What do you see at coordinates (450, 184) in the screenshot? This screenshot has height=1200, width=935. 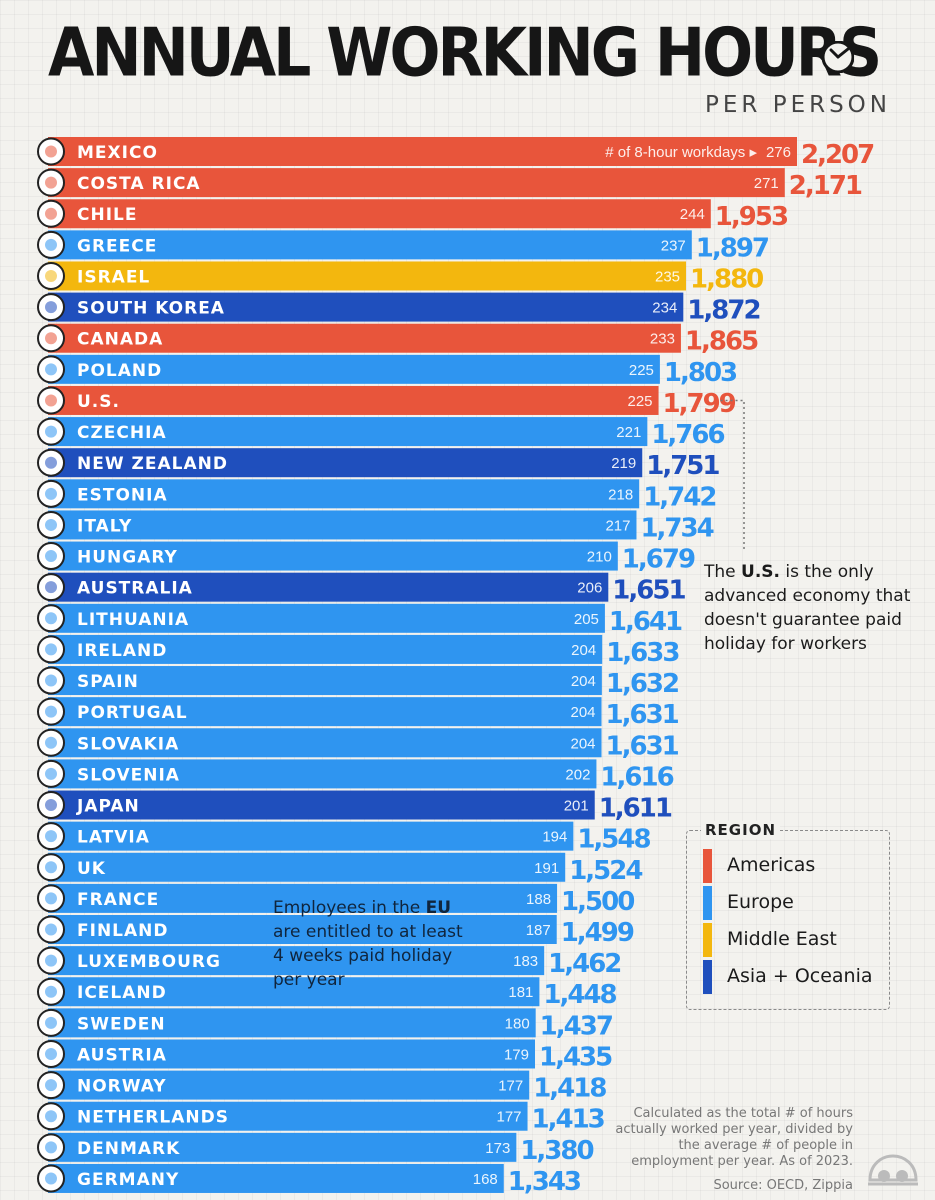 I see `bar-row: COSTA RICA 271 2,171` at bounding box center [450, 184].